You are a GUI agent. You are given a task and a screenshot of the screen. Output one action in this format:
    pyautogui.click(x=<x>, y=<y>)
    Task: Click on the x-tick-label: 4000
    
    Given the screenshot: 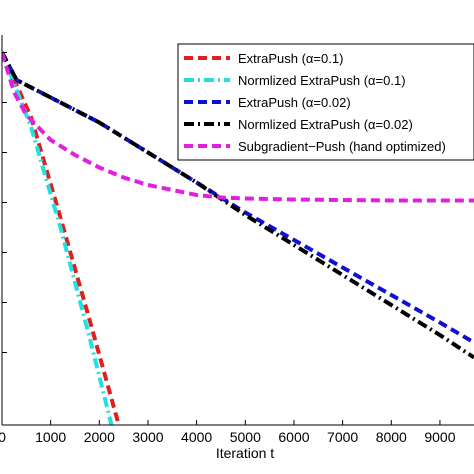 What is the action you would take?
    pyautogui.click(x=196, y=437)
    